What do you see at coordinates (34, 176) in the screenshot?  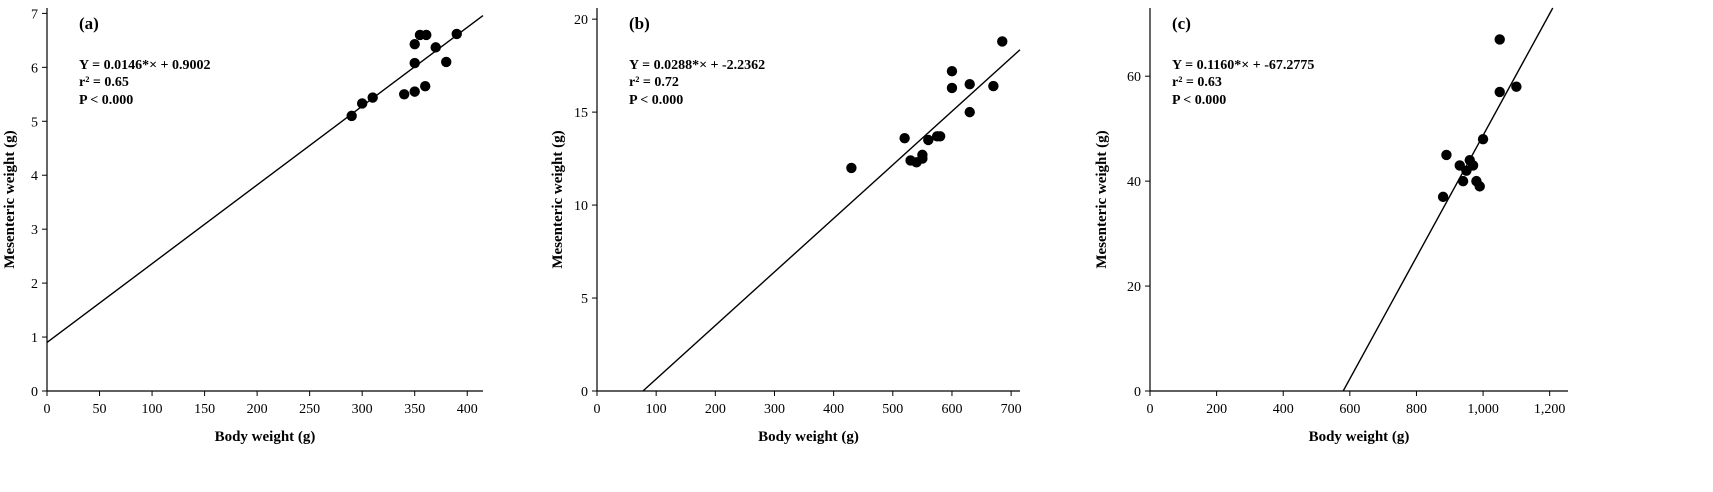 I see `y-tick-label: 4` at bounding box center [34, 176].